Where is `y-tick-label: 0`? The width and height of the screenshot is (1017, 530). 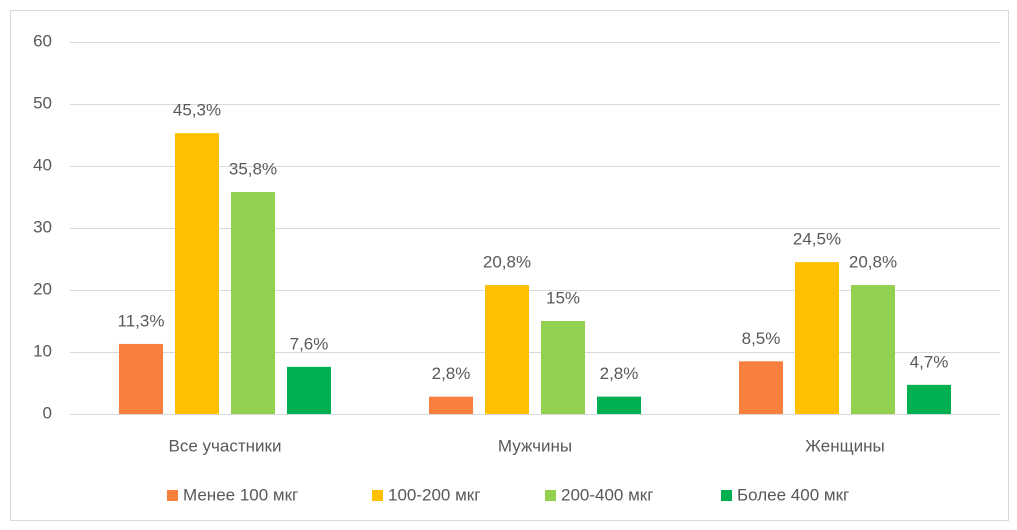
y-tick-label: 0 is located at coordinates (47, 412).